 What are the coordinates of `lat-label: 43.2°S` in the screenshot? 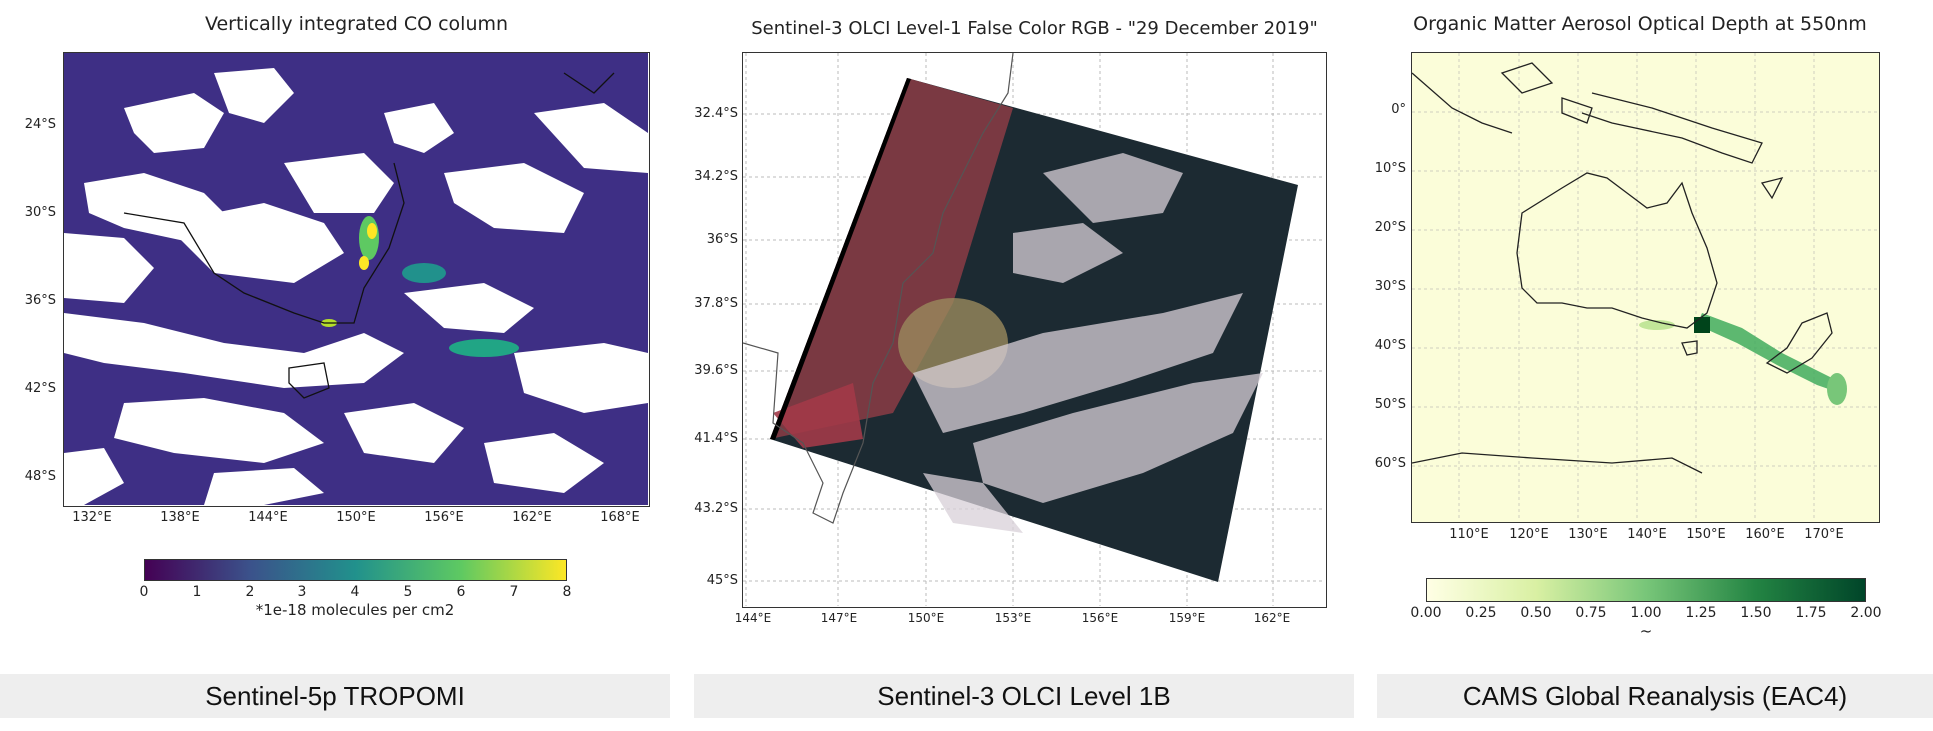 It's located at (716, 508).